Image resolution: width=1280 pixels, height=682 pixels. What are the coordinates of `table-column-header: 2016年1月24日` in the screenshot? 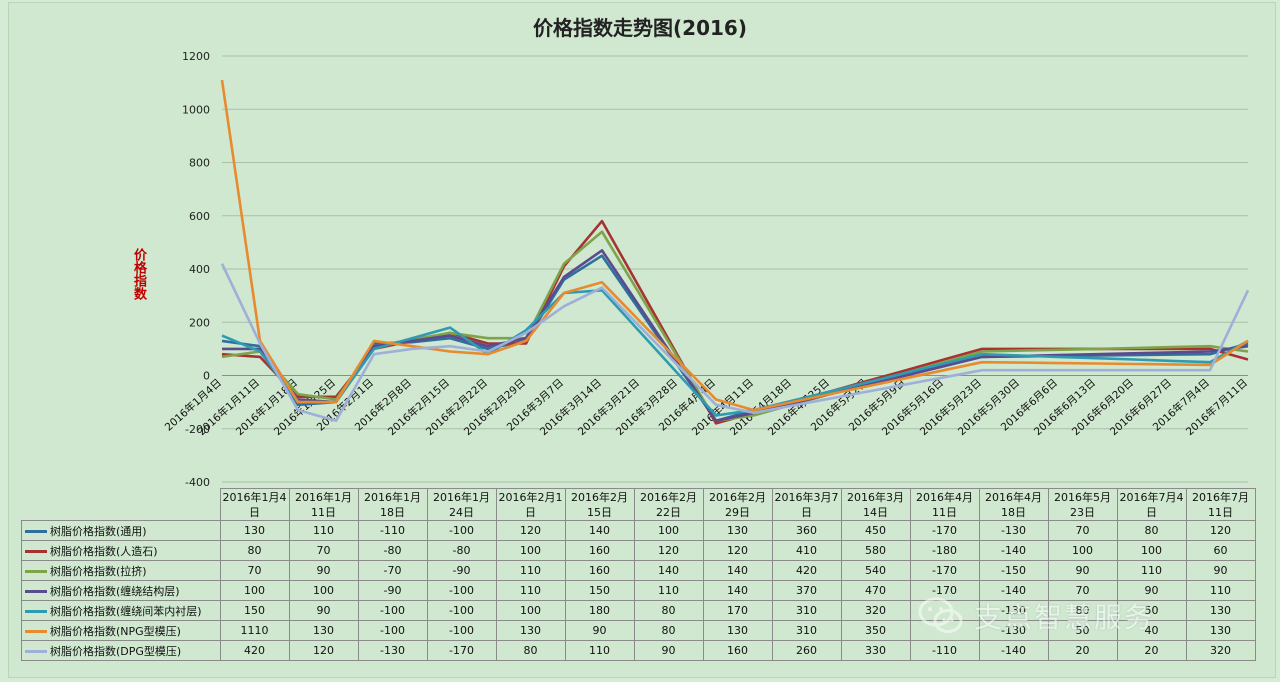 It's located at (461, 504).